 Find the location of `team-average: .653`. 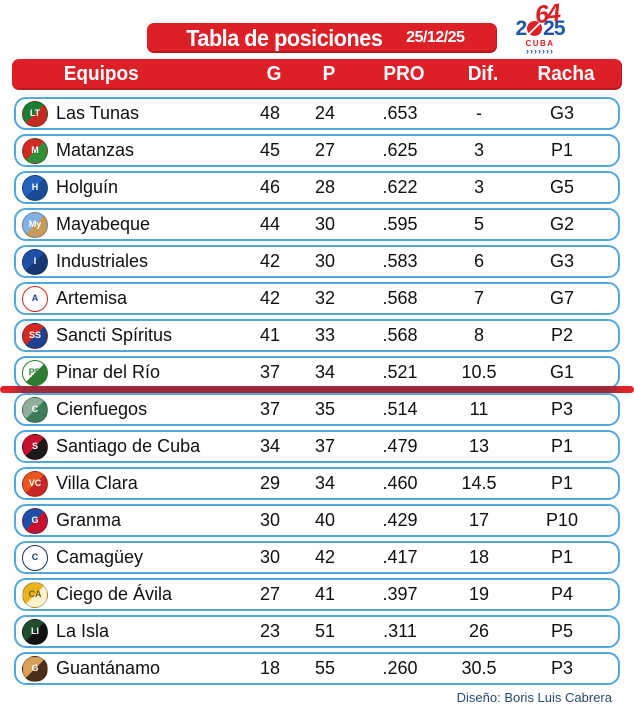

team-average: .653 is located at coordinates (400, 113).